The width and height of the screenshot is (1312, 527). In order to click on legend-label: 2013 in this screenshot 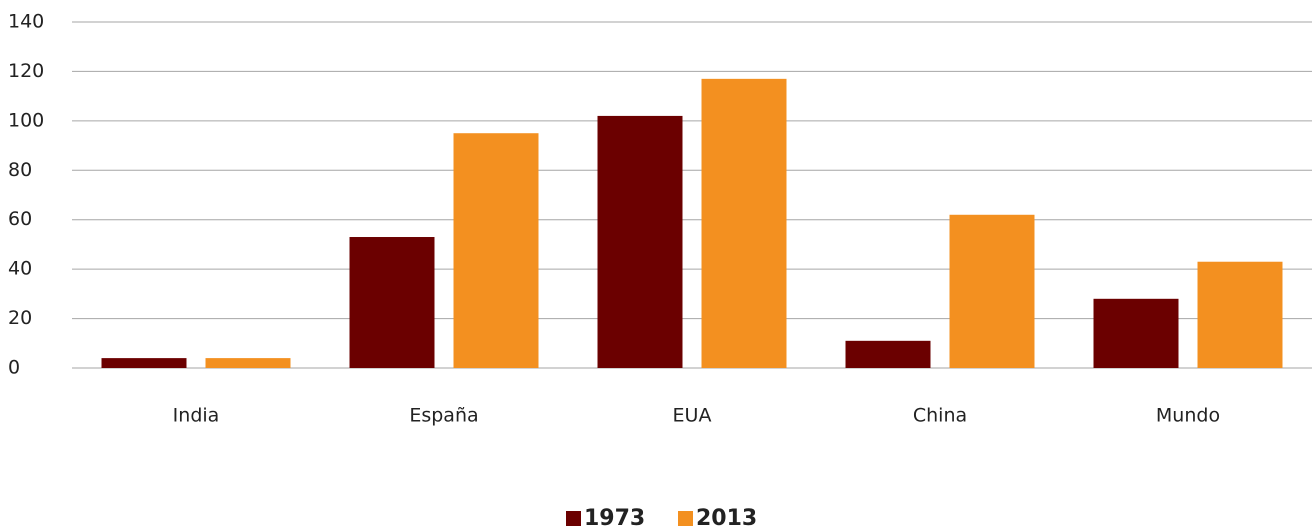, I will do `click(726, 516)`.